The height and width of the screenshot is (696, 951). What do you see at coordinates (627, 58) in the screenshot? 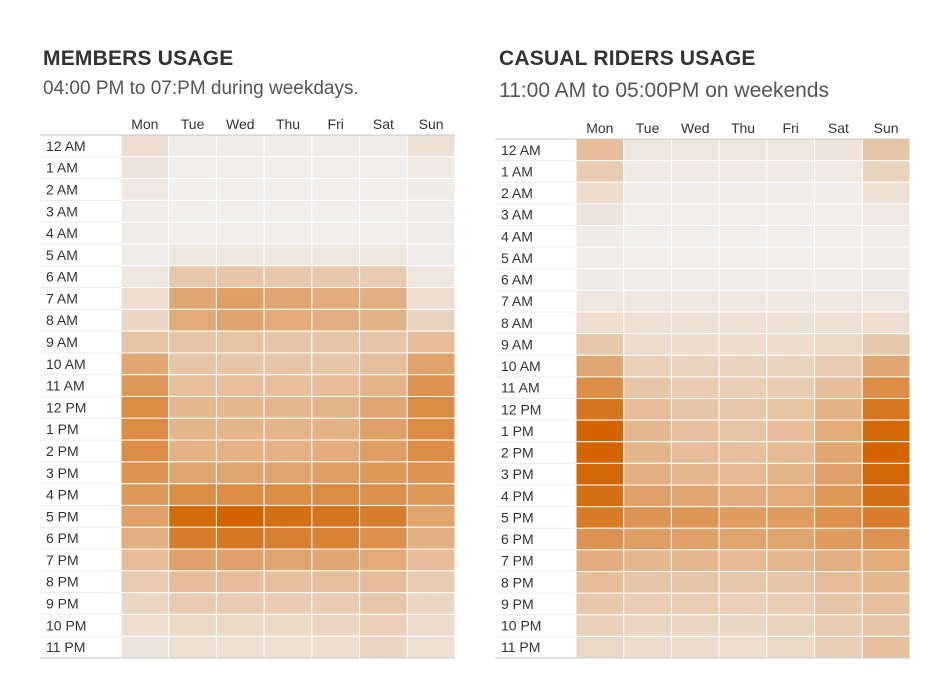
I see `chart-title: CASUAL RIDERS USAGE` at bounding box center [627, 58].